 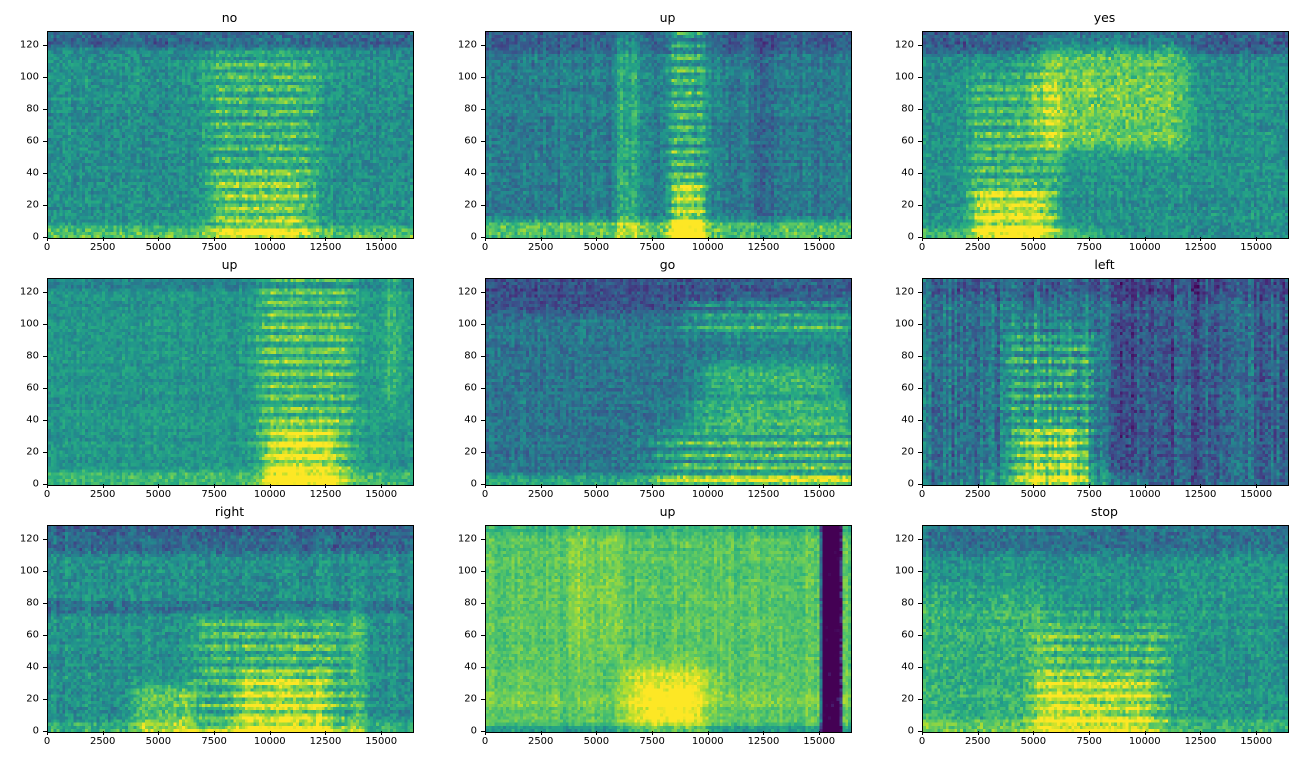 I want to click on spectrogram-canvas, so click(x=668, y=135).